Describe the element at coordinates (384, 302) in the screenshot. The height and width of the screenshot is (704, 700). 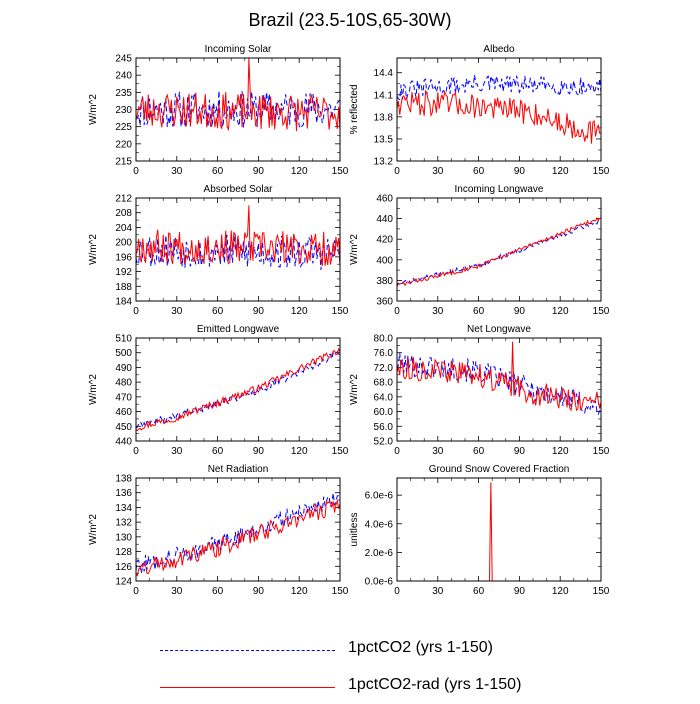
I see `y-tick-label: 360` at that location.